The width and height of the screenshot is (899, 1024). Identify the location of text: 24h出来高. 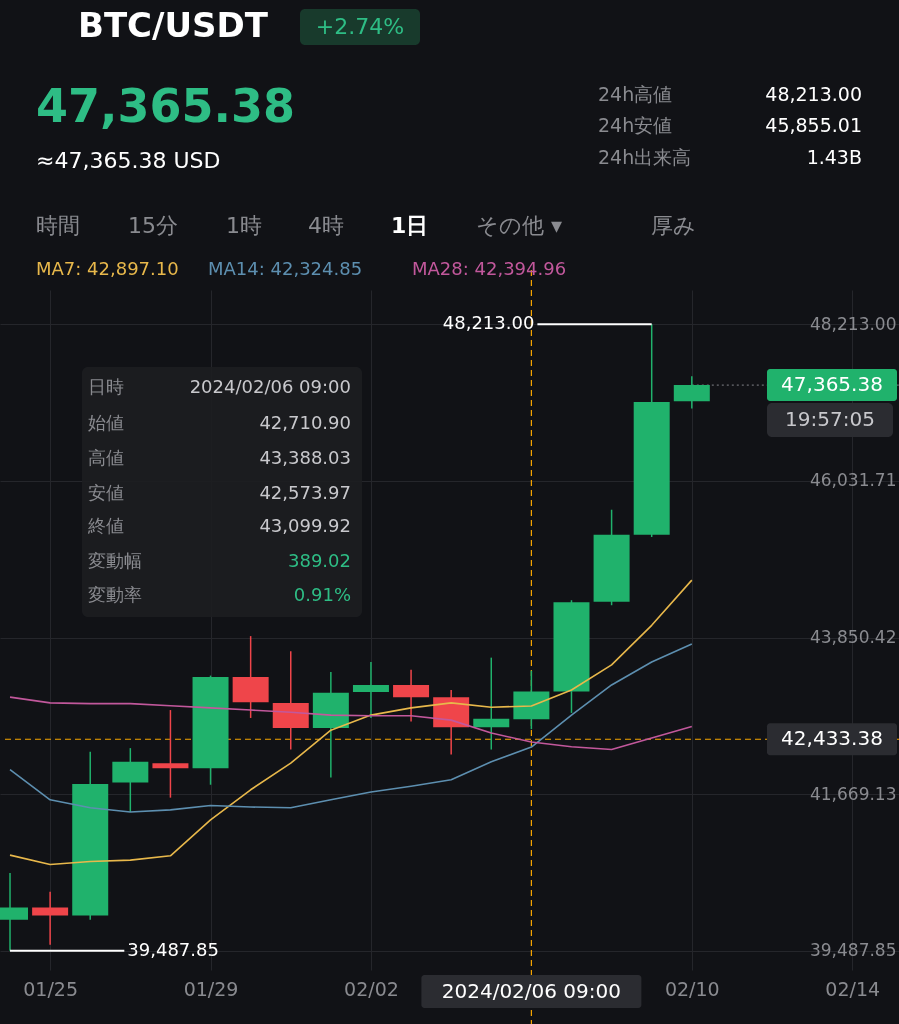
(645, 157).